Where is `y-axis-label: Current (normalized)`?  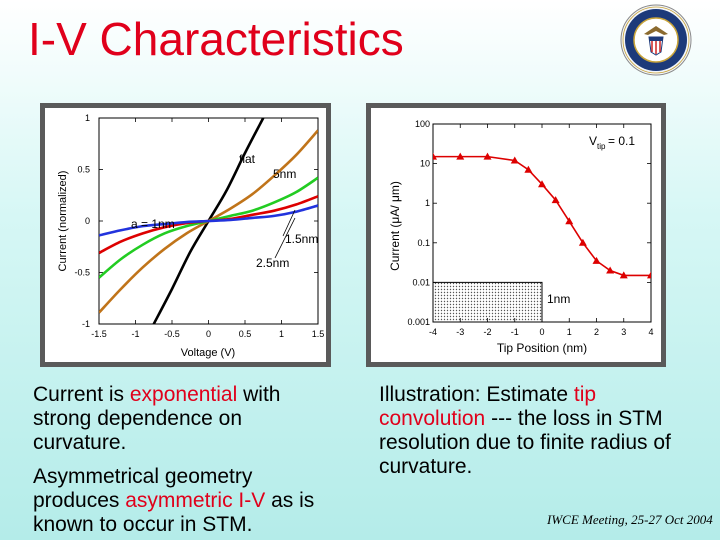
y-axis-label: Current (normalized) is located at coordinates (63, 221).